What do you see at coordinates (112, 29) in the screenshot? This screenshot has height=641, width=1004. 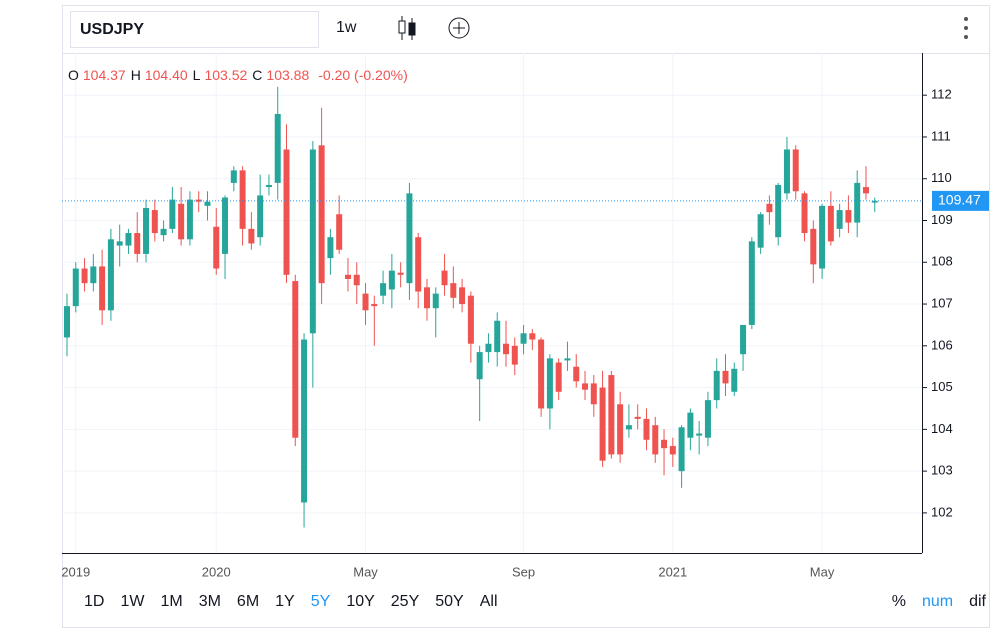 I see `symbol: USDJPY` at bounding box center [112, 29].